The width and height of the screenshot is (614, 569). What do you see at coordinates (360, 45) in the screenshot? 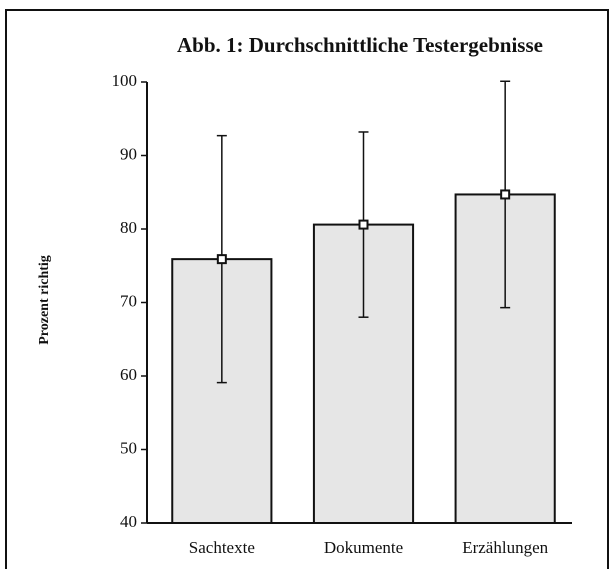
I see `chart-title: Abb. 1: Durchschnittliche Testergebnisse` at bounding box center [360, 45].